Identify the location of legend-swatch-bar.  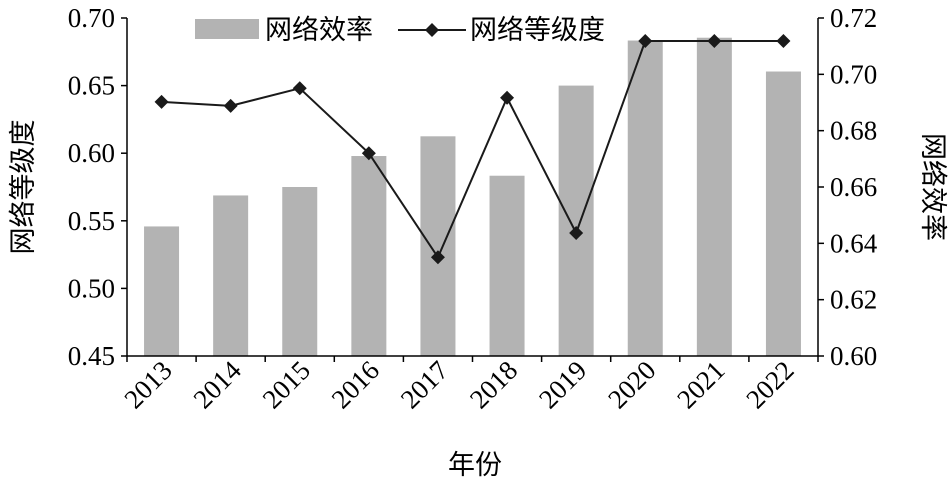
(227, 29).